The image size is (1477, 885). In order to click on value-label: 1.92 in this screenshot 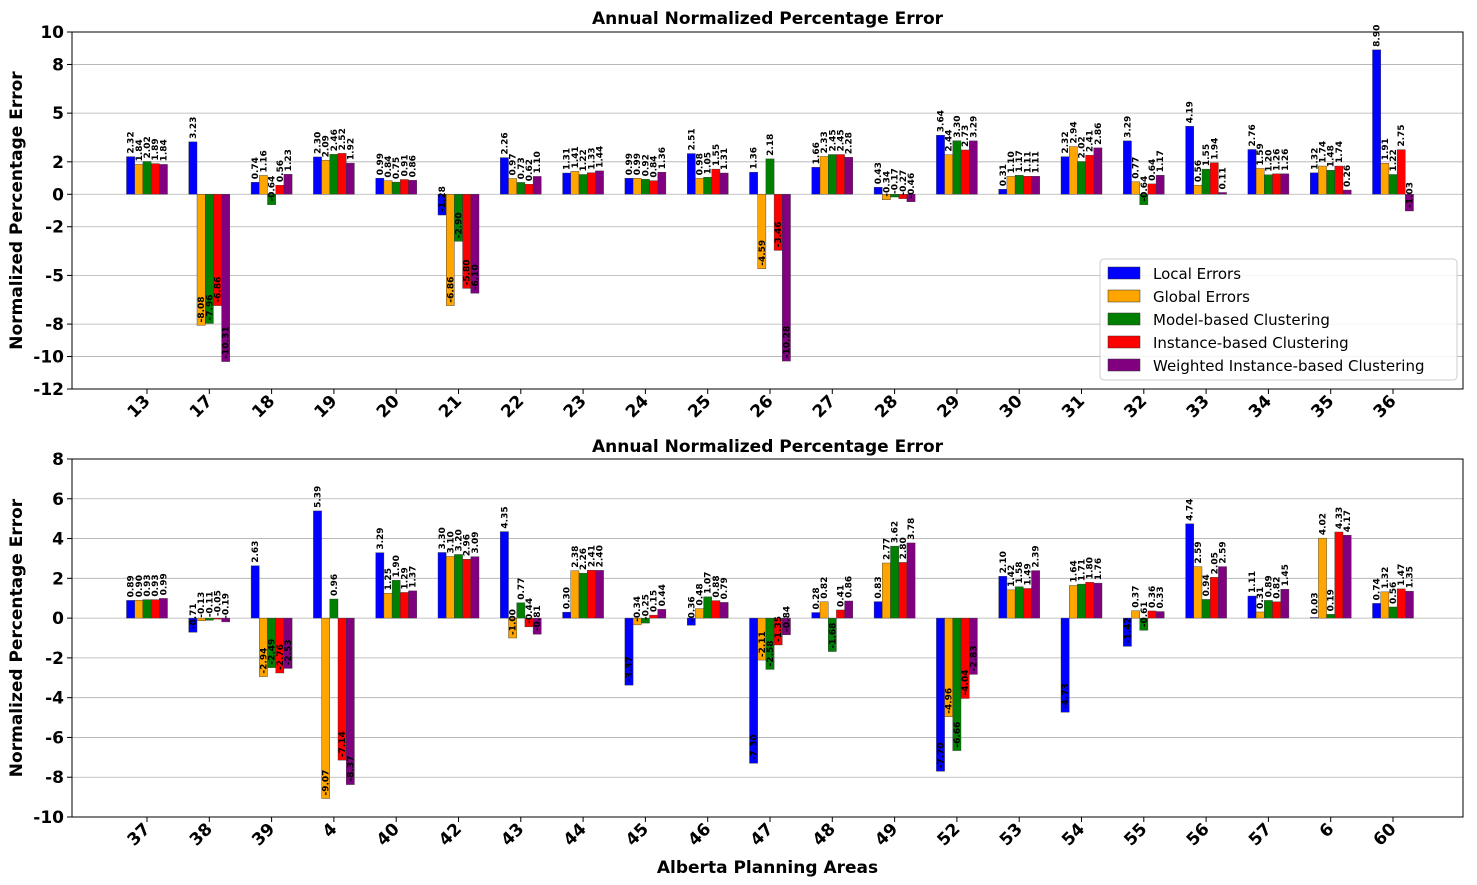, I will do `click(351, 149)`.